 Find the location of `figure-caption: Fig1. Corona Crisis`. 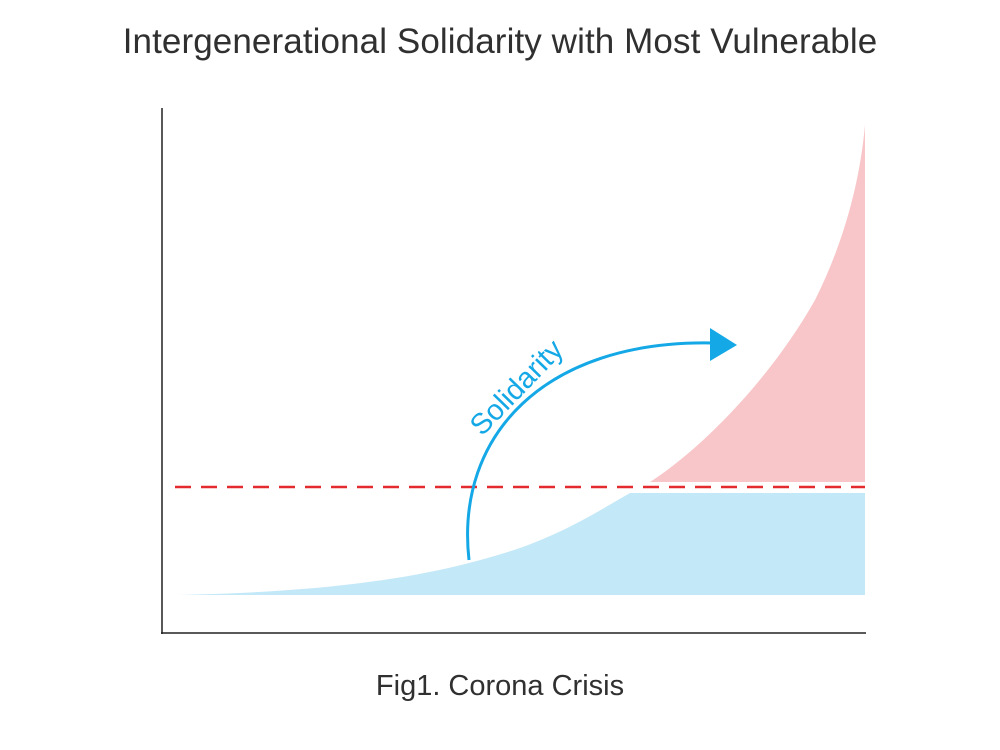

figure-caption: Fig1. Corona Crisis is located at coordinates (500, 686).